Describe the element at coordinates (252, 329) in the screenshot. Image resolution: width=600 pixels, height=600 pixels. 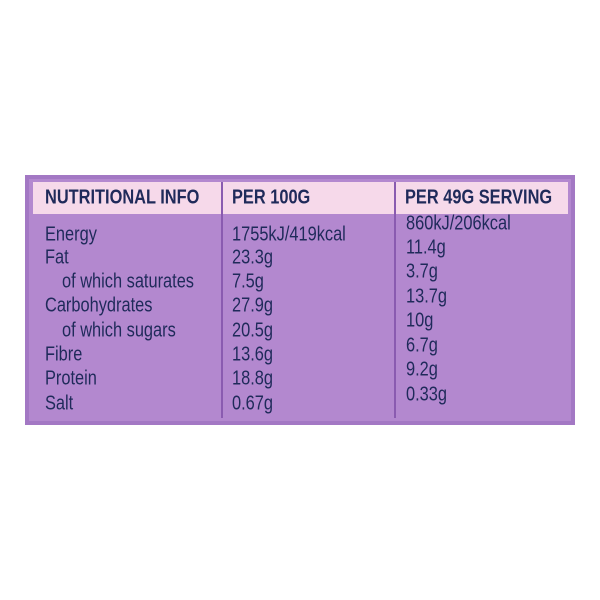
I see `per-100g-value: 20.5g` at that location.